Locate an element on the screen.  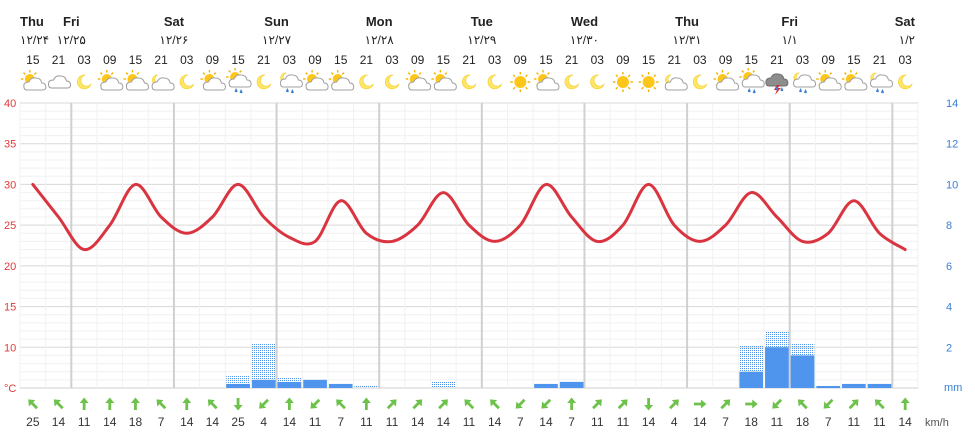
day-name-label: Sun is located at coordinates (276, 21).